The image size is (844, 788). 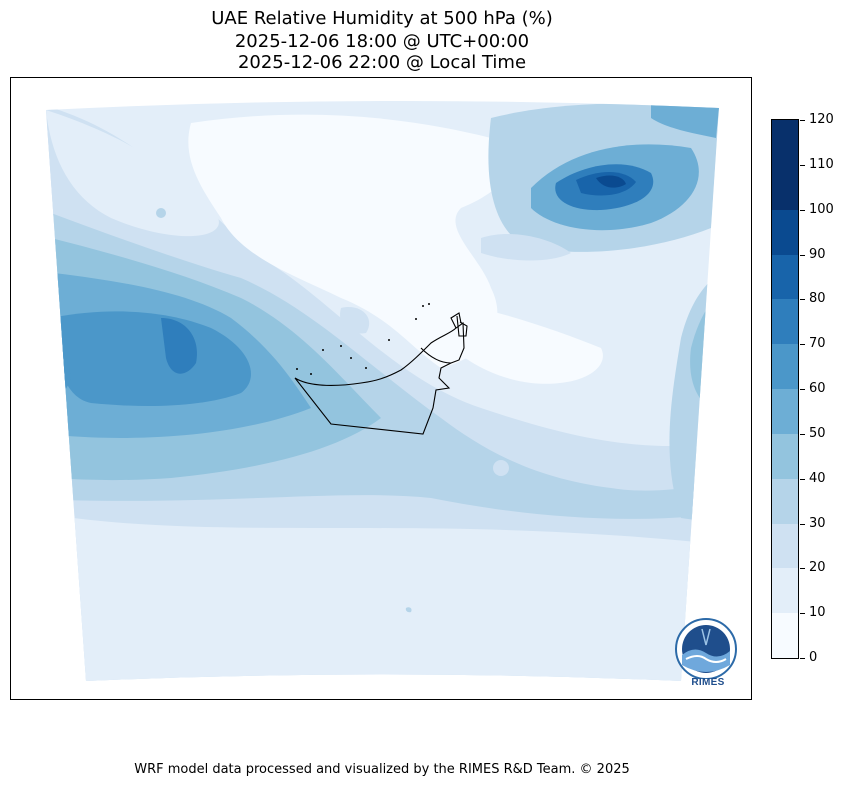 I want to click on rimes-emblem-icon, so click(x=706, y=649).